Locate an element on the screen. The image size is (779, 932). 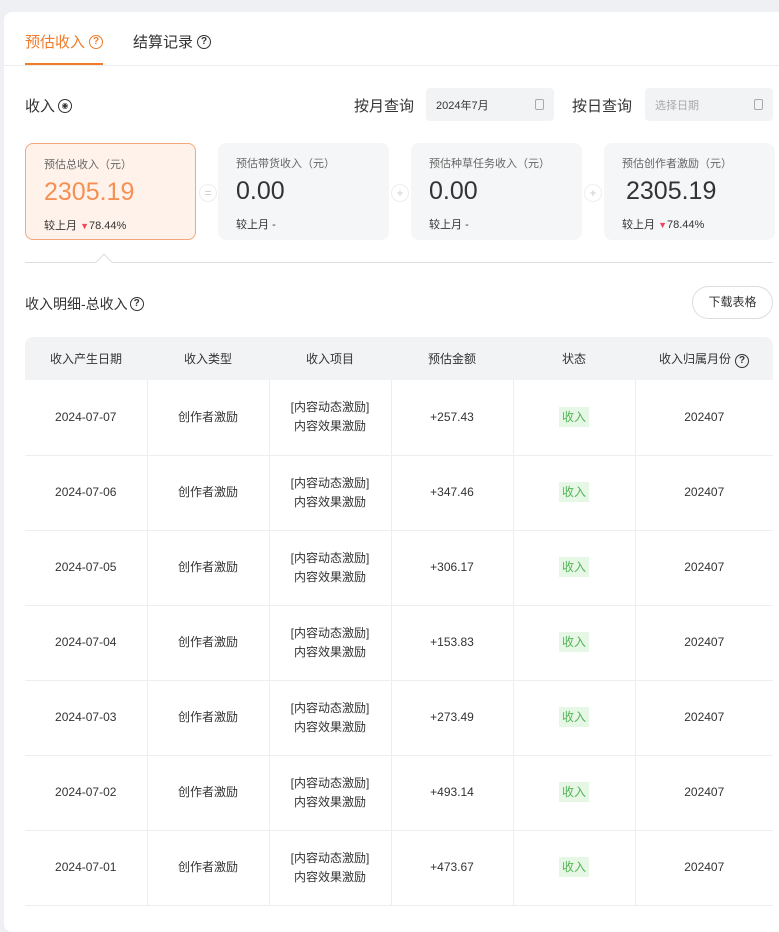
tab-label: 结算记录 is located at coordinates (163, 42).